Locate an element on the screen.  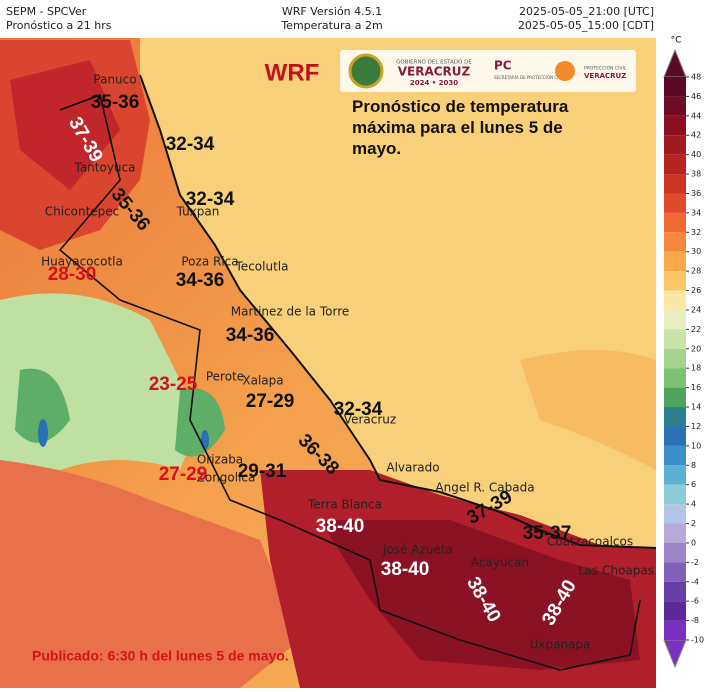
town-name: Xalapa is located at coordinates (262, 381).